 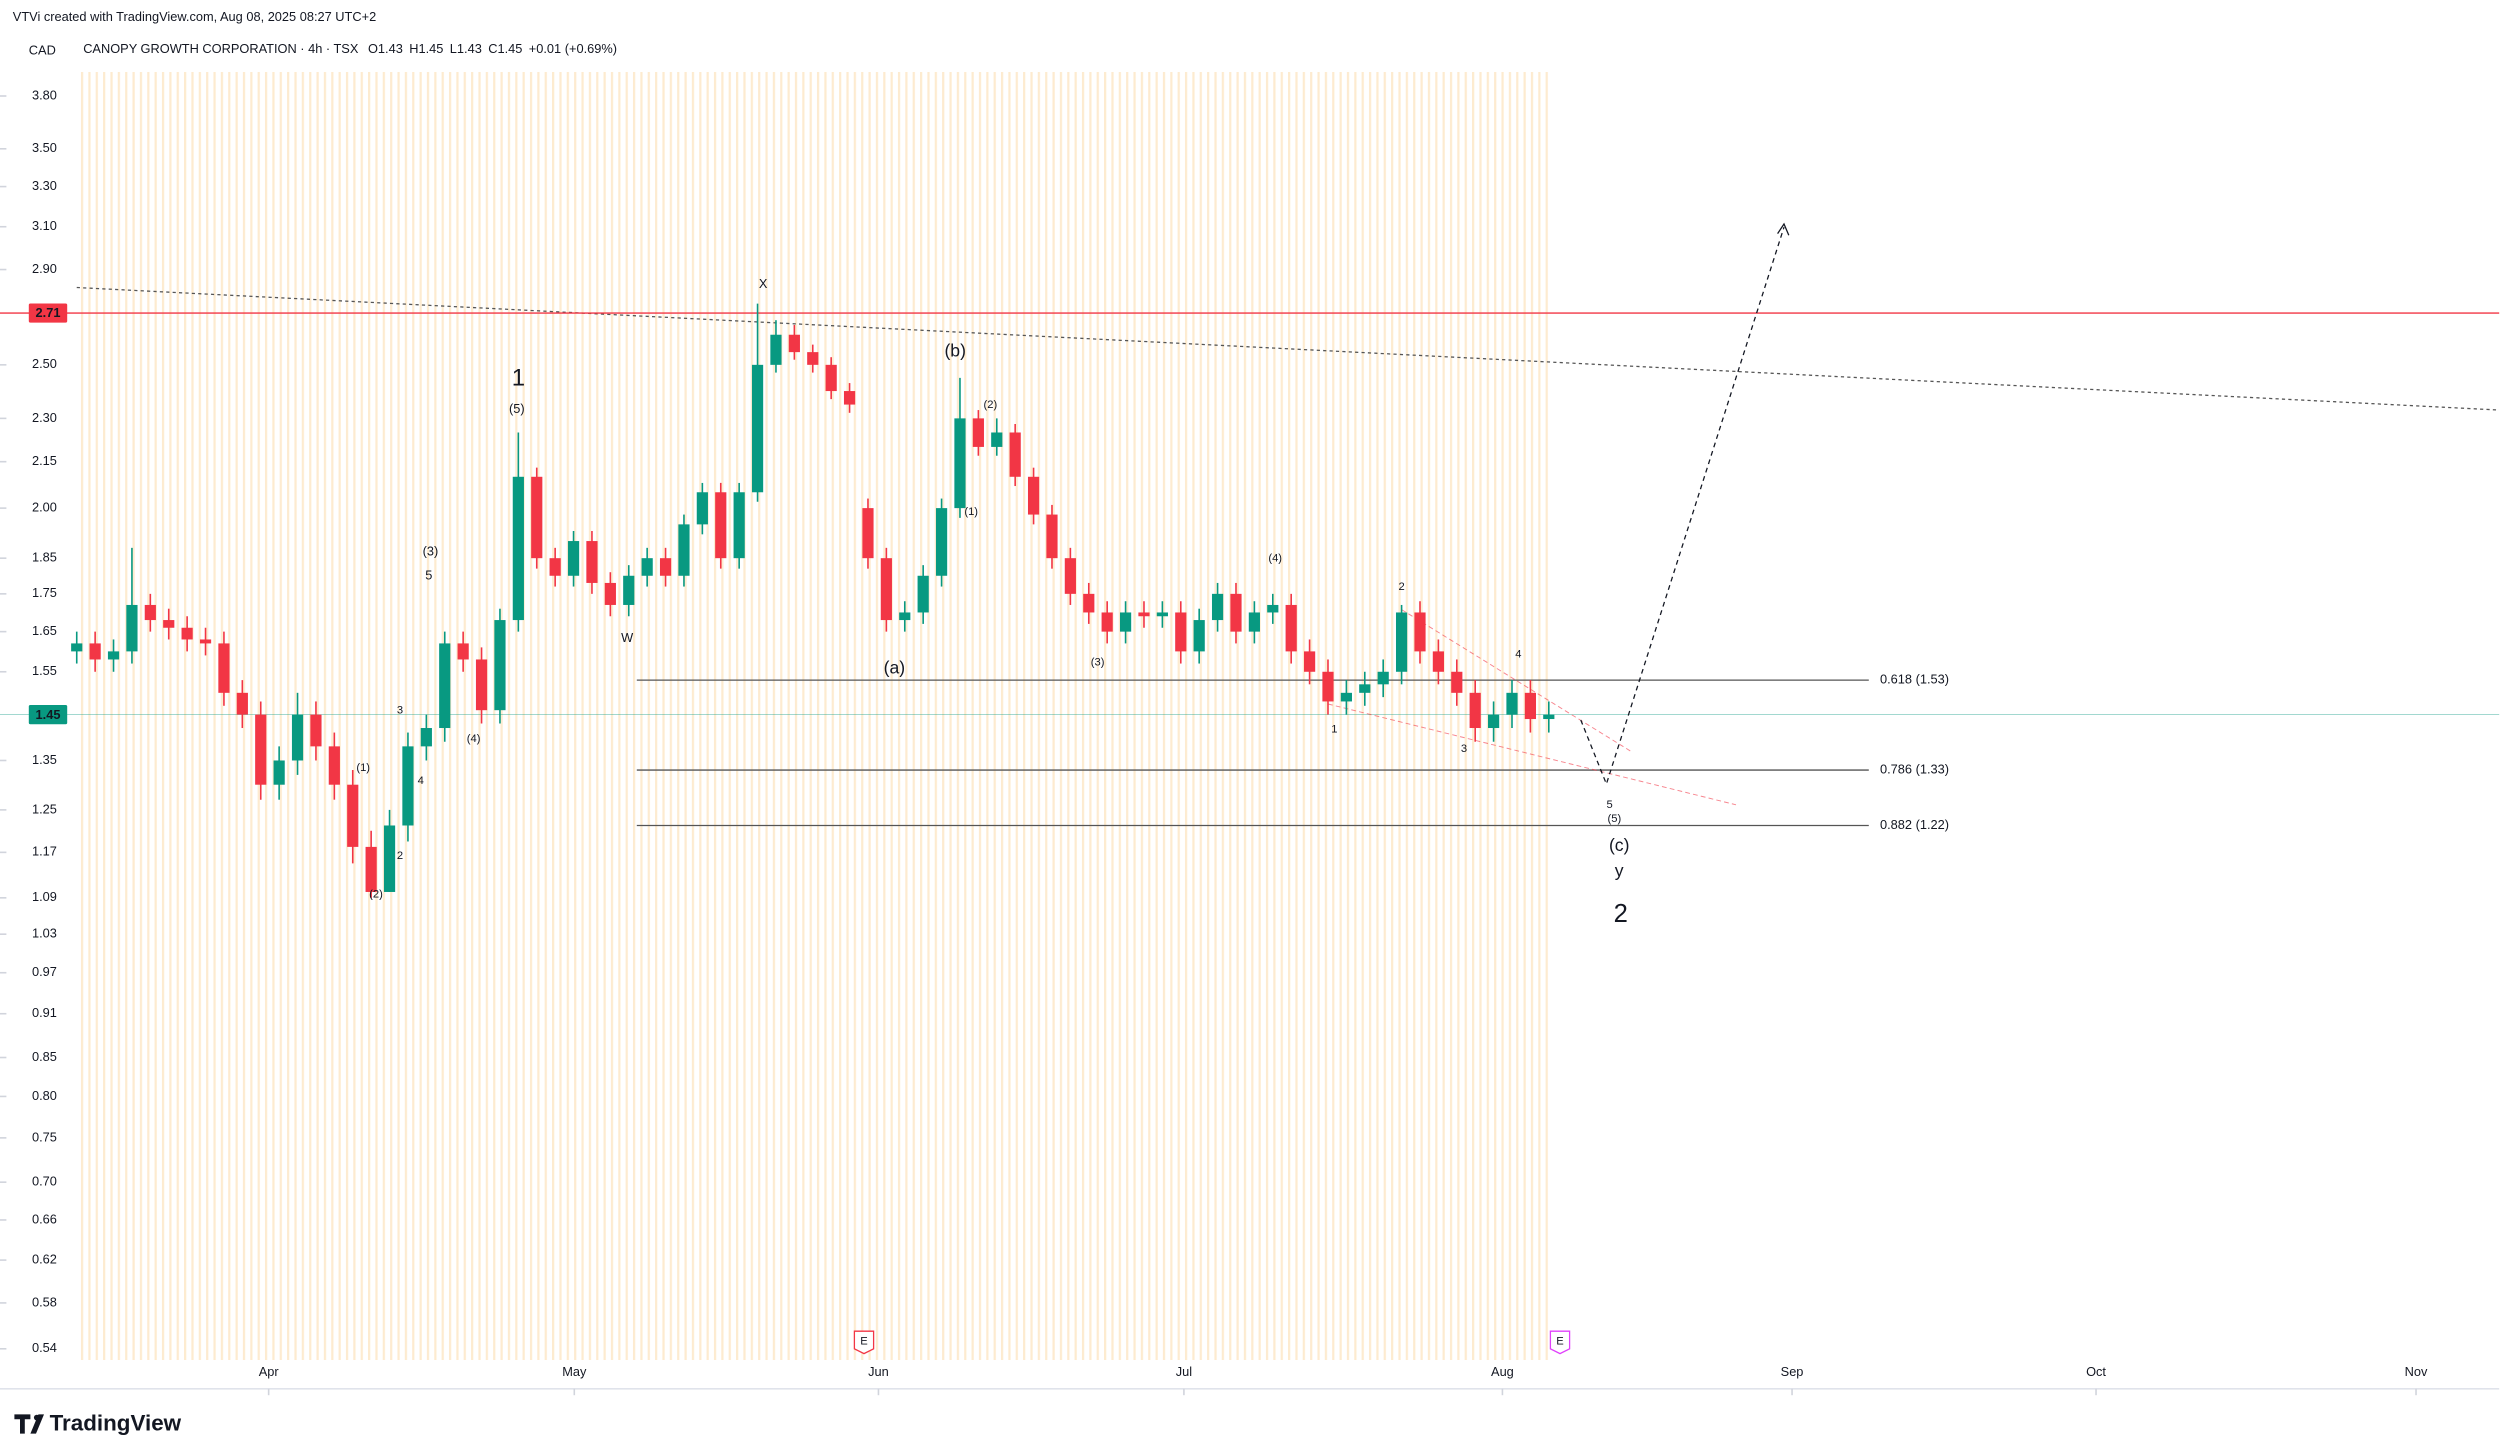 I want to click on price-label: 2.71, so click(x=48, y=312).